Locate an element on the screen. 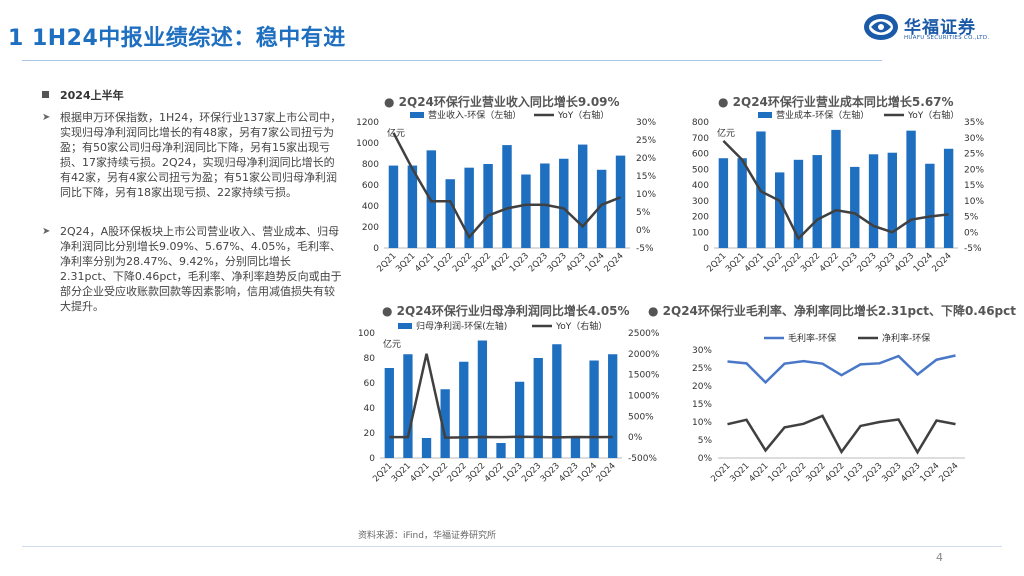 Image resolution: width=1024 pixels, height=576 pixels. chart-title-text: 2Q24环保行业营业成本同比增长5.67% is located at coordinates (843, 102).